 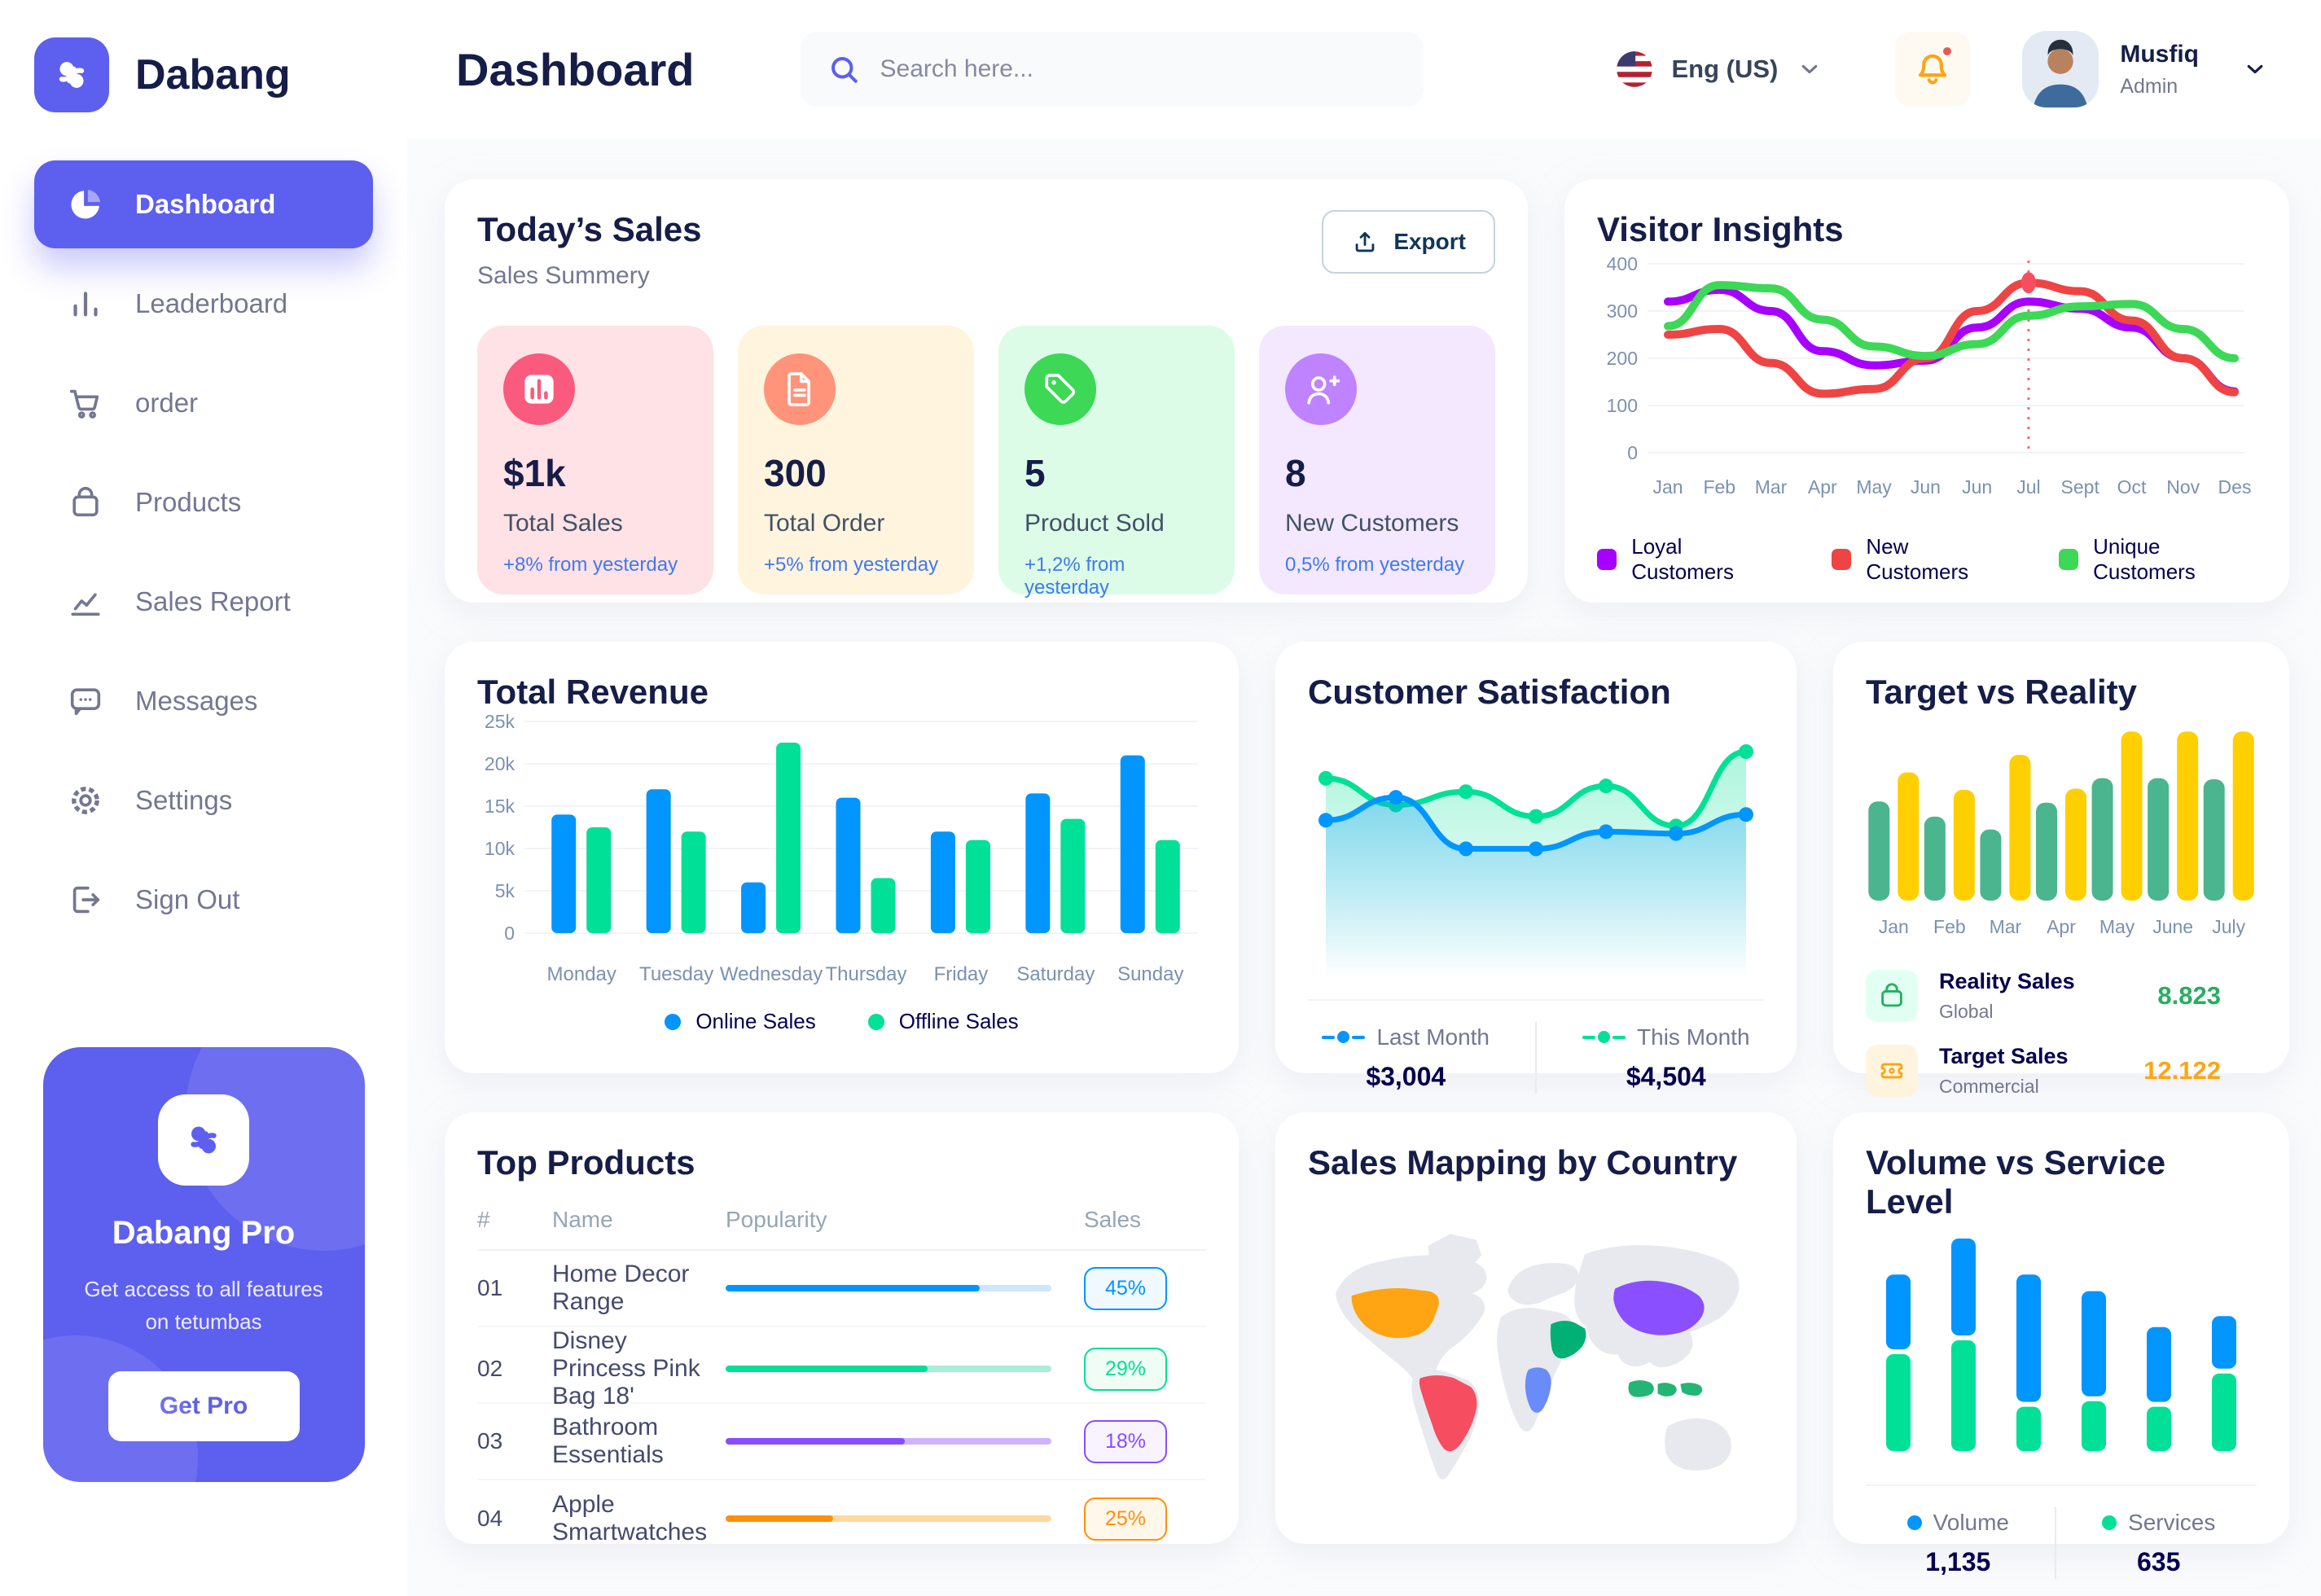 I want to click on product-row: 04 Apple Smartwatches 25%, so click(x=841, y=1518).